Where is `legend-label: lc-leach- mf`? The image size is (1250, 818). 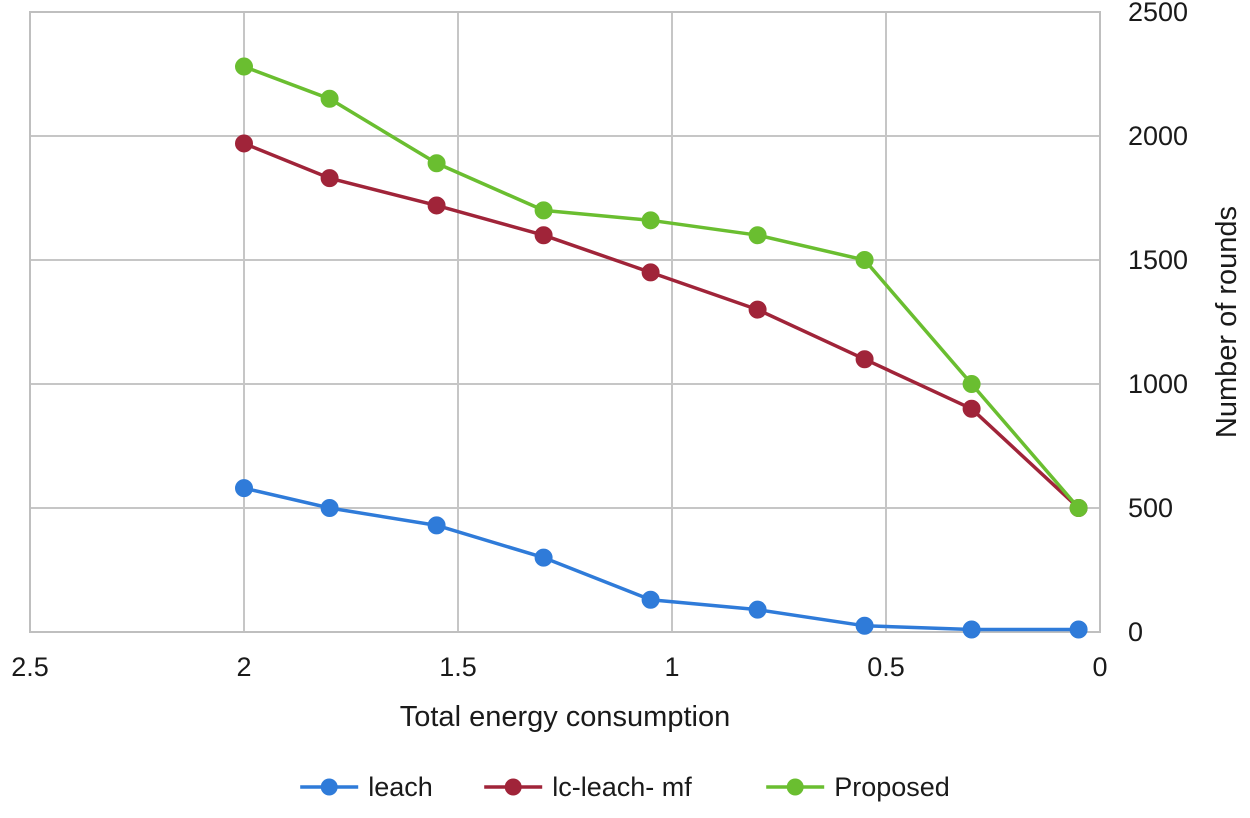
legend-label: lc-leach- mf is located at coordinates (622, 787).